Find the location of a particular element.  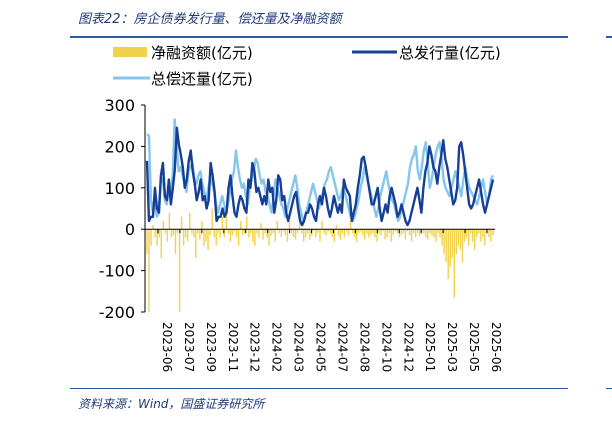

x-tick-label: 2024-12 is located at coordinates (408, 347).